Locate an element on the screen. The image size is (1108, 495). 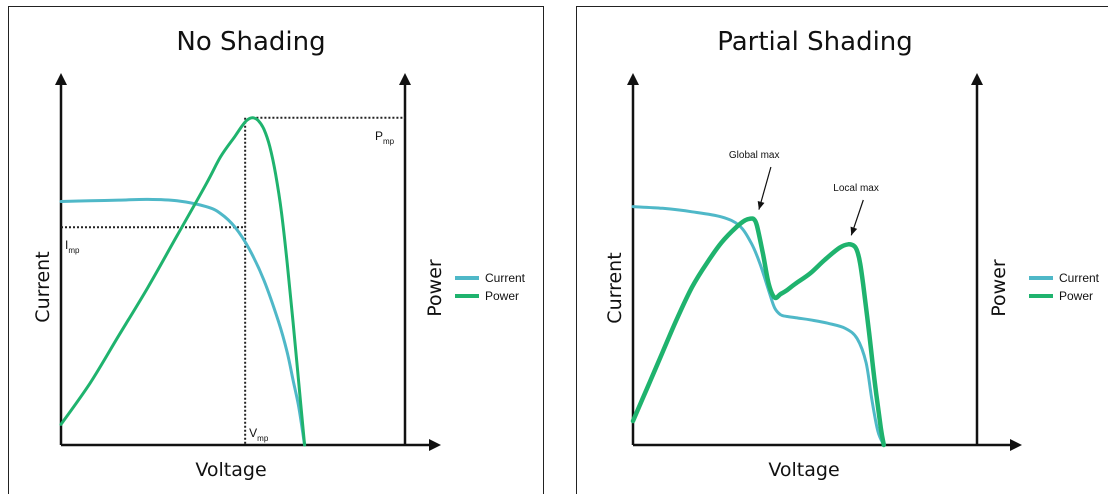
annotation-imp: Imp is located at coordinates (72, 246).